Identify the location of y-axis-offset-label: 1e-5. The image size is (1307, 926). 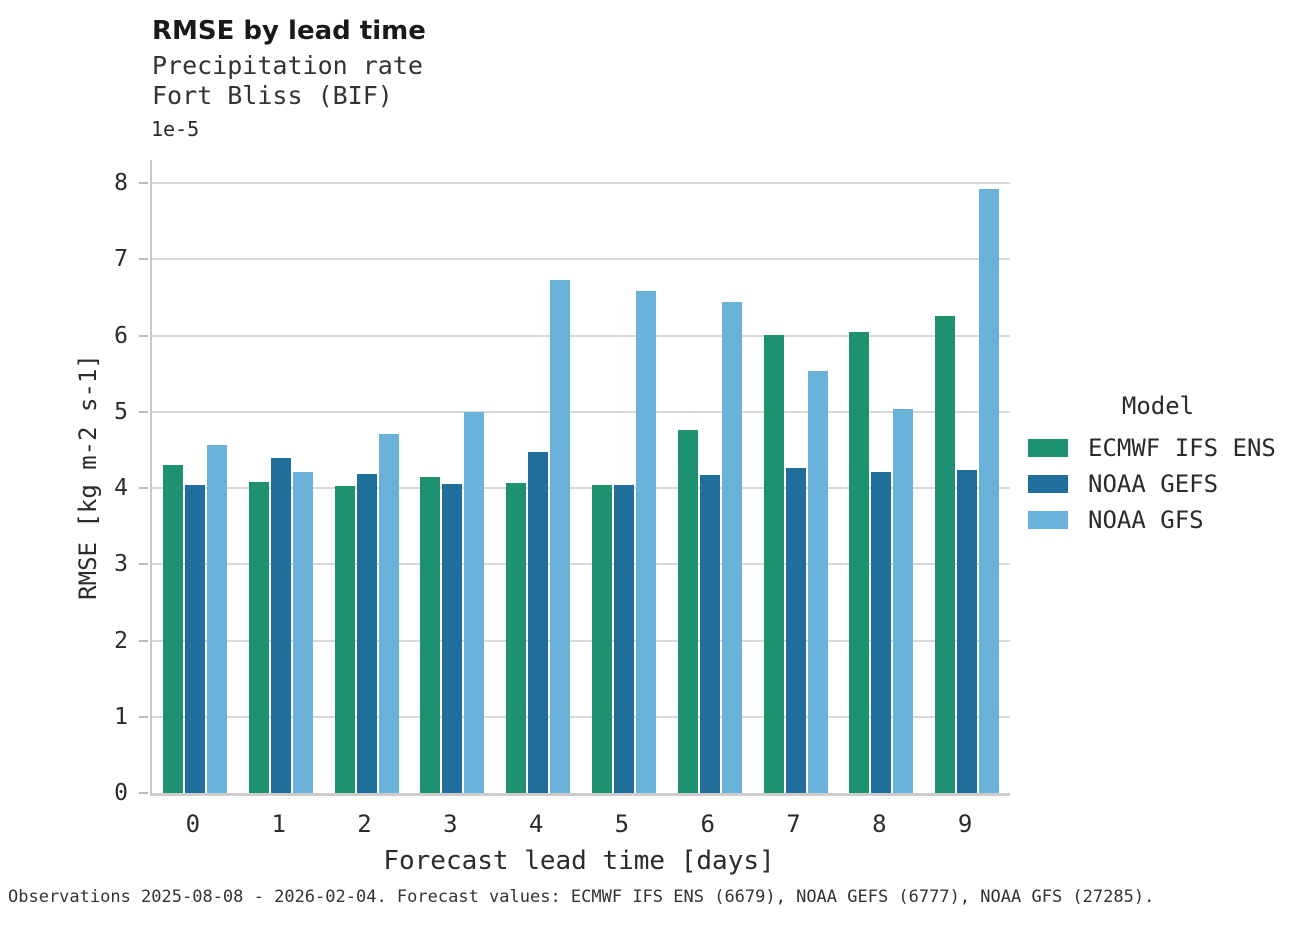
(175, 129).